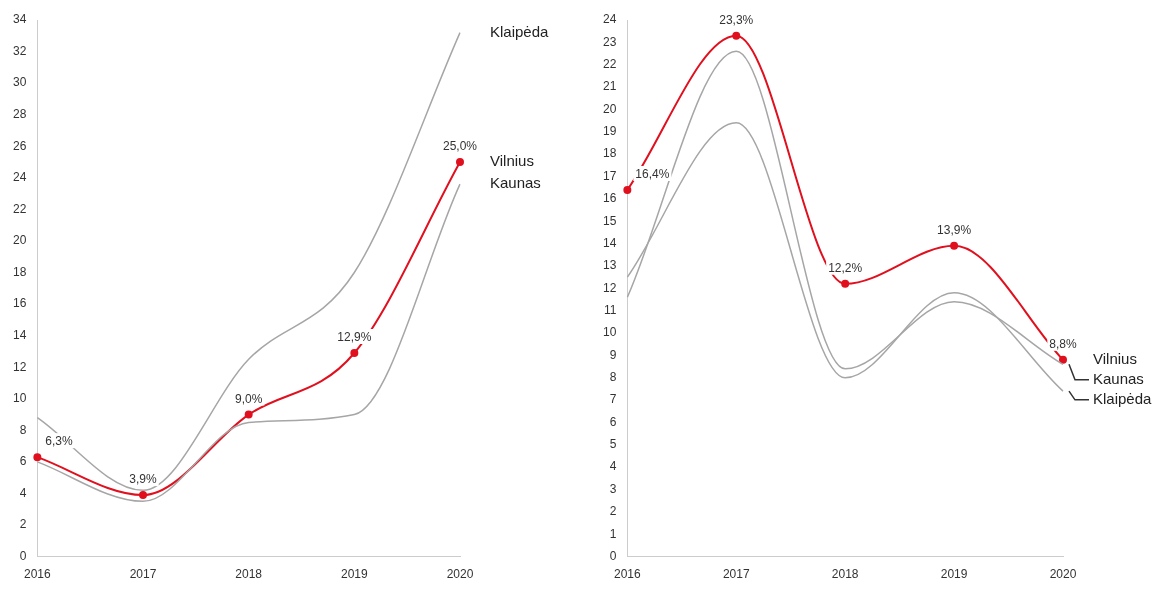 This screenshot has width=1173, height=595. What do you see at coordinates (845, 268) in the screenshot?
I see `data-label: 12,2%` at bounding box center [845, 268].